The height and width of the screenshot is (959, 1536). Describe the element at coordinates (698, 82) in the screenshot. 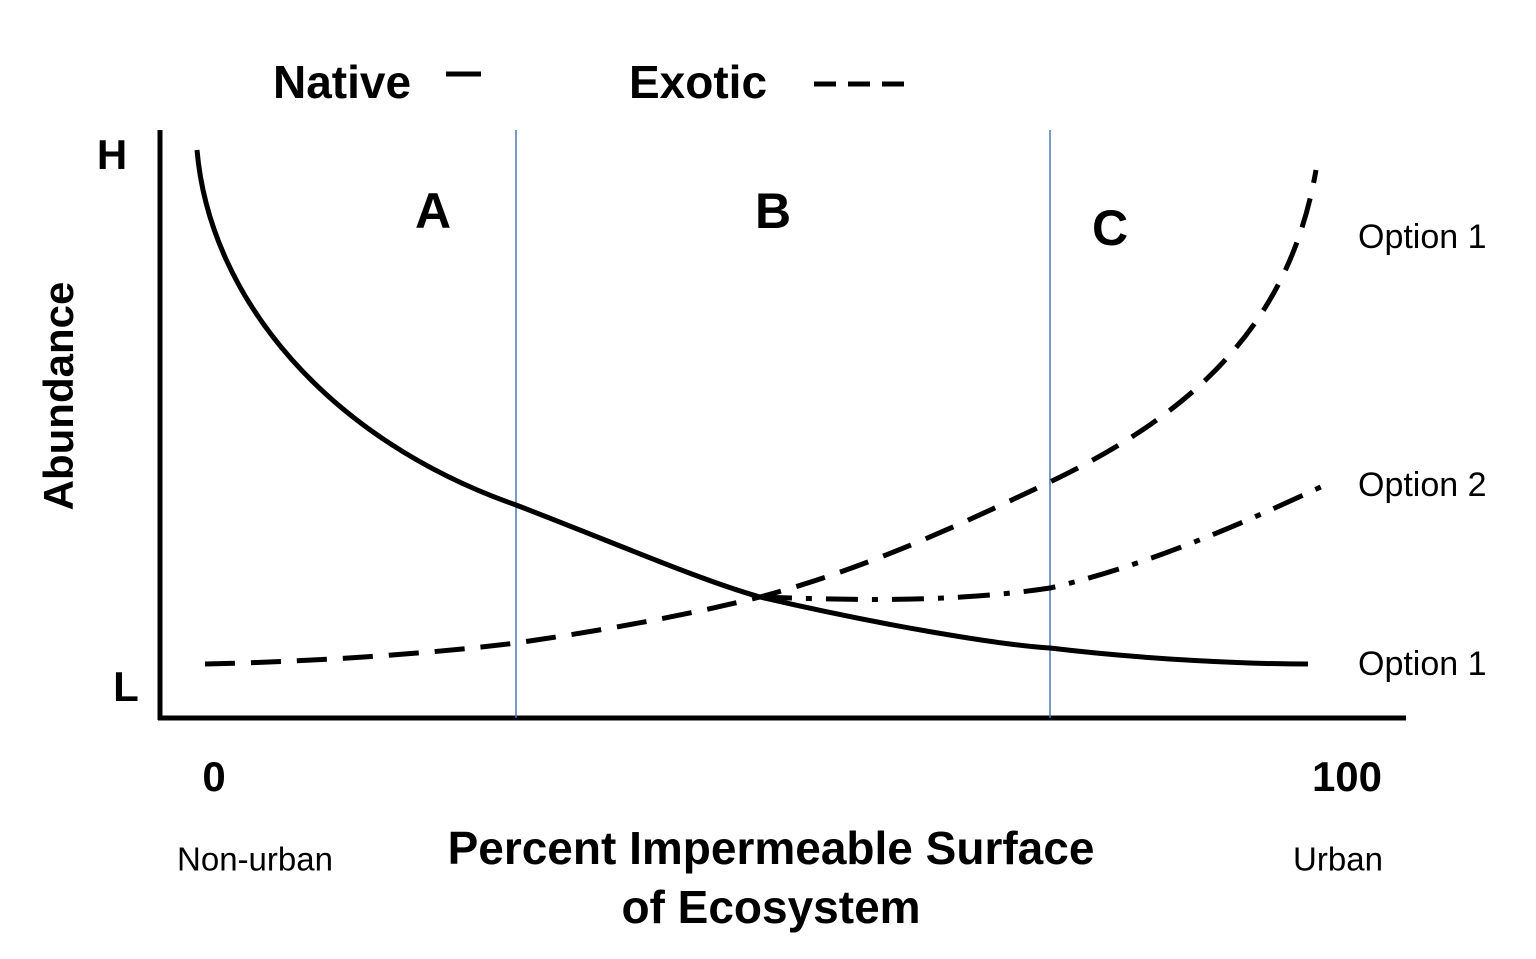

I see `legend-exotic: Exotic` at that location.